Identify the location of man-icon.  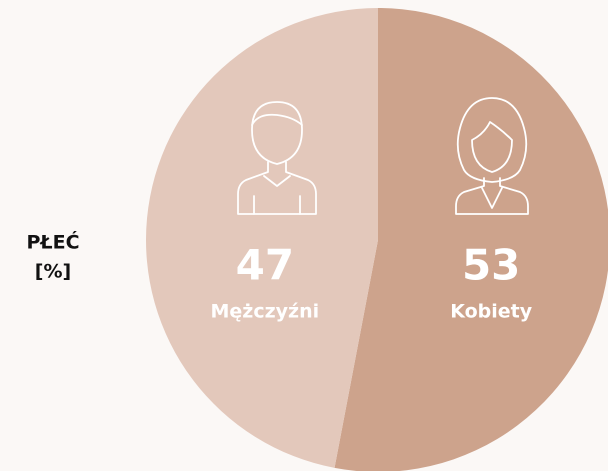
(277, 158).